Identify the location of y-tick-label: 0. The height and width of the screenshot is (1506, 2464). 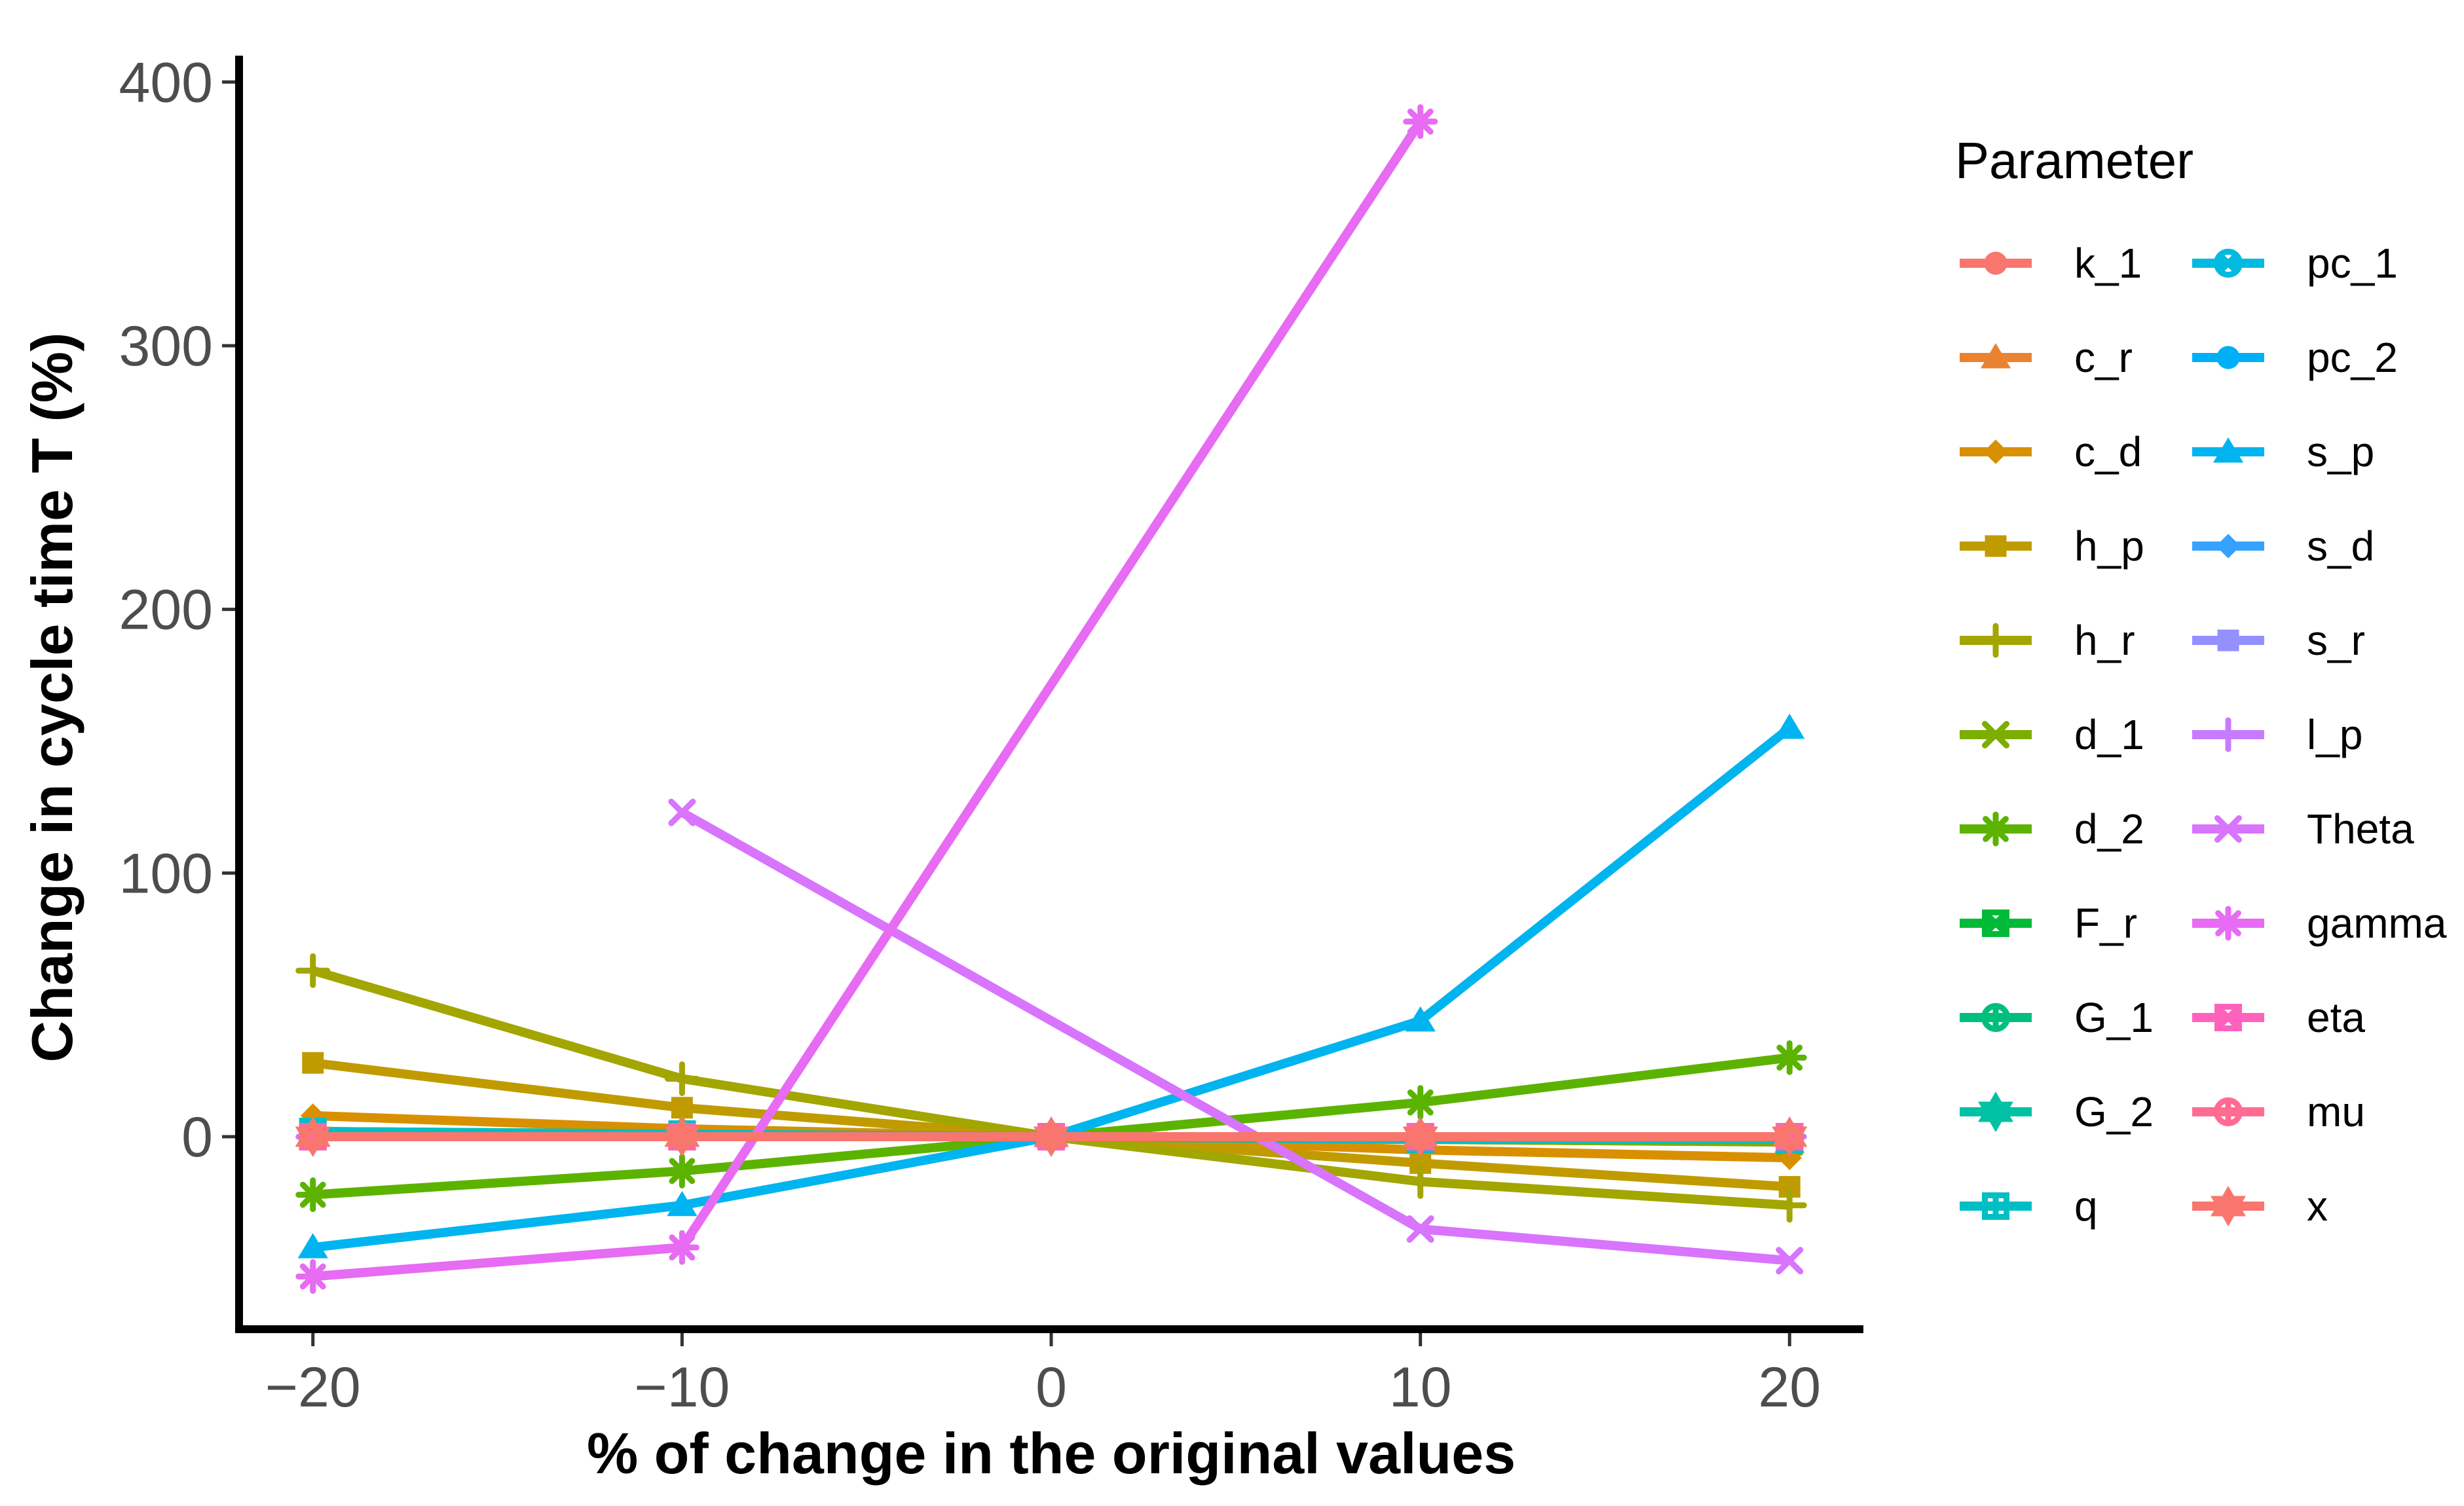
(197, 1137).